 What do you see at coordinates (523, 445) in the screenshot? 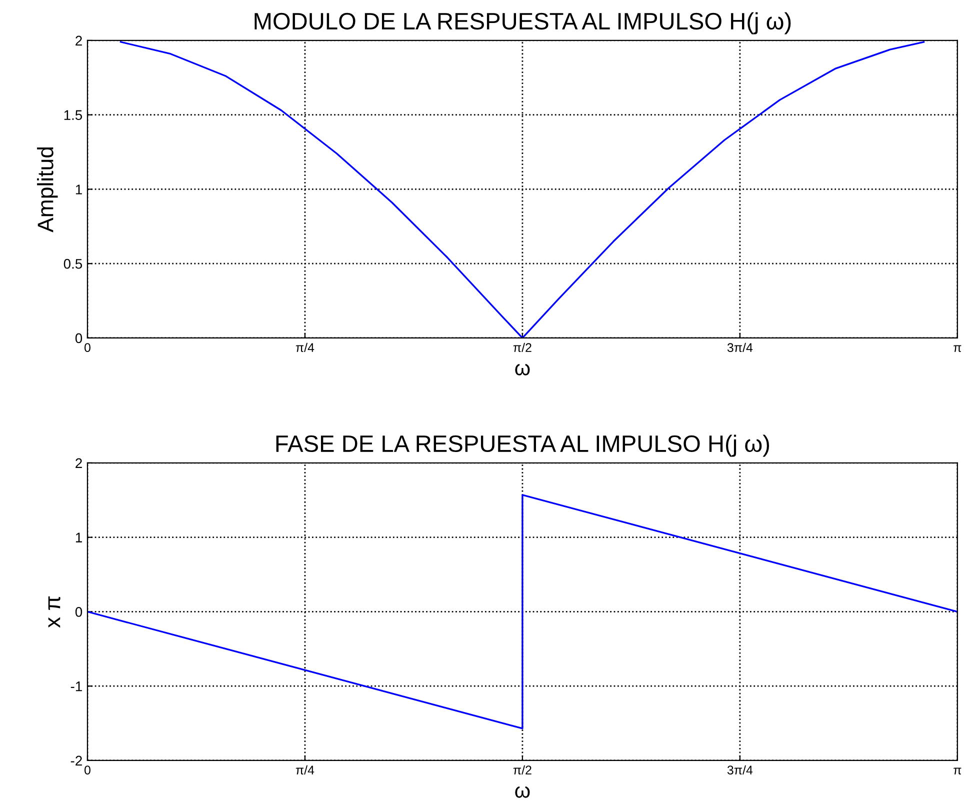
I see `chart-title: FASE DE LA RESPUESTA AL IMPULSO H(j ω)` at bounding box center [523, 445].